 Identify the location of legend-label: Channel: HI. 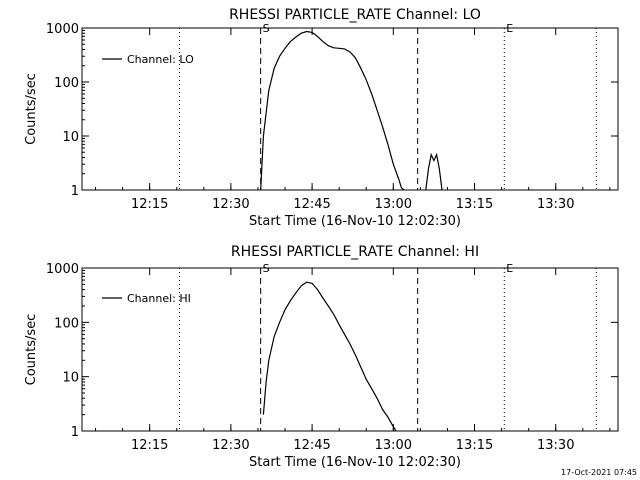
(159, 298).